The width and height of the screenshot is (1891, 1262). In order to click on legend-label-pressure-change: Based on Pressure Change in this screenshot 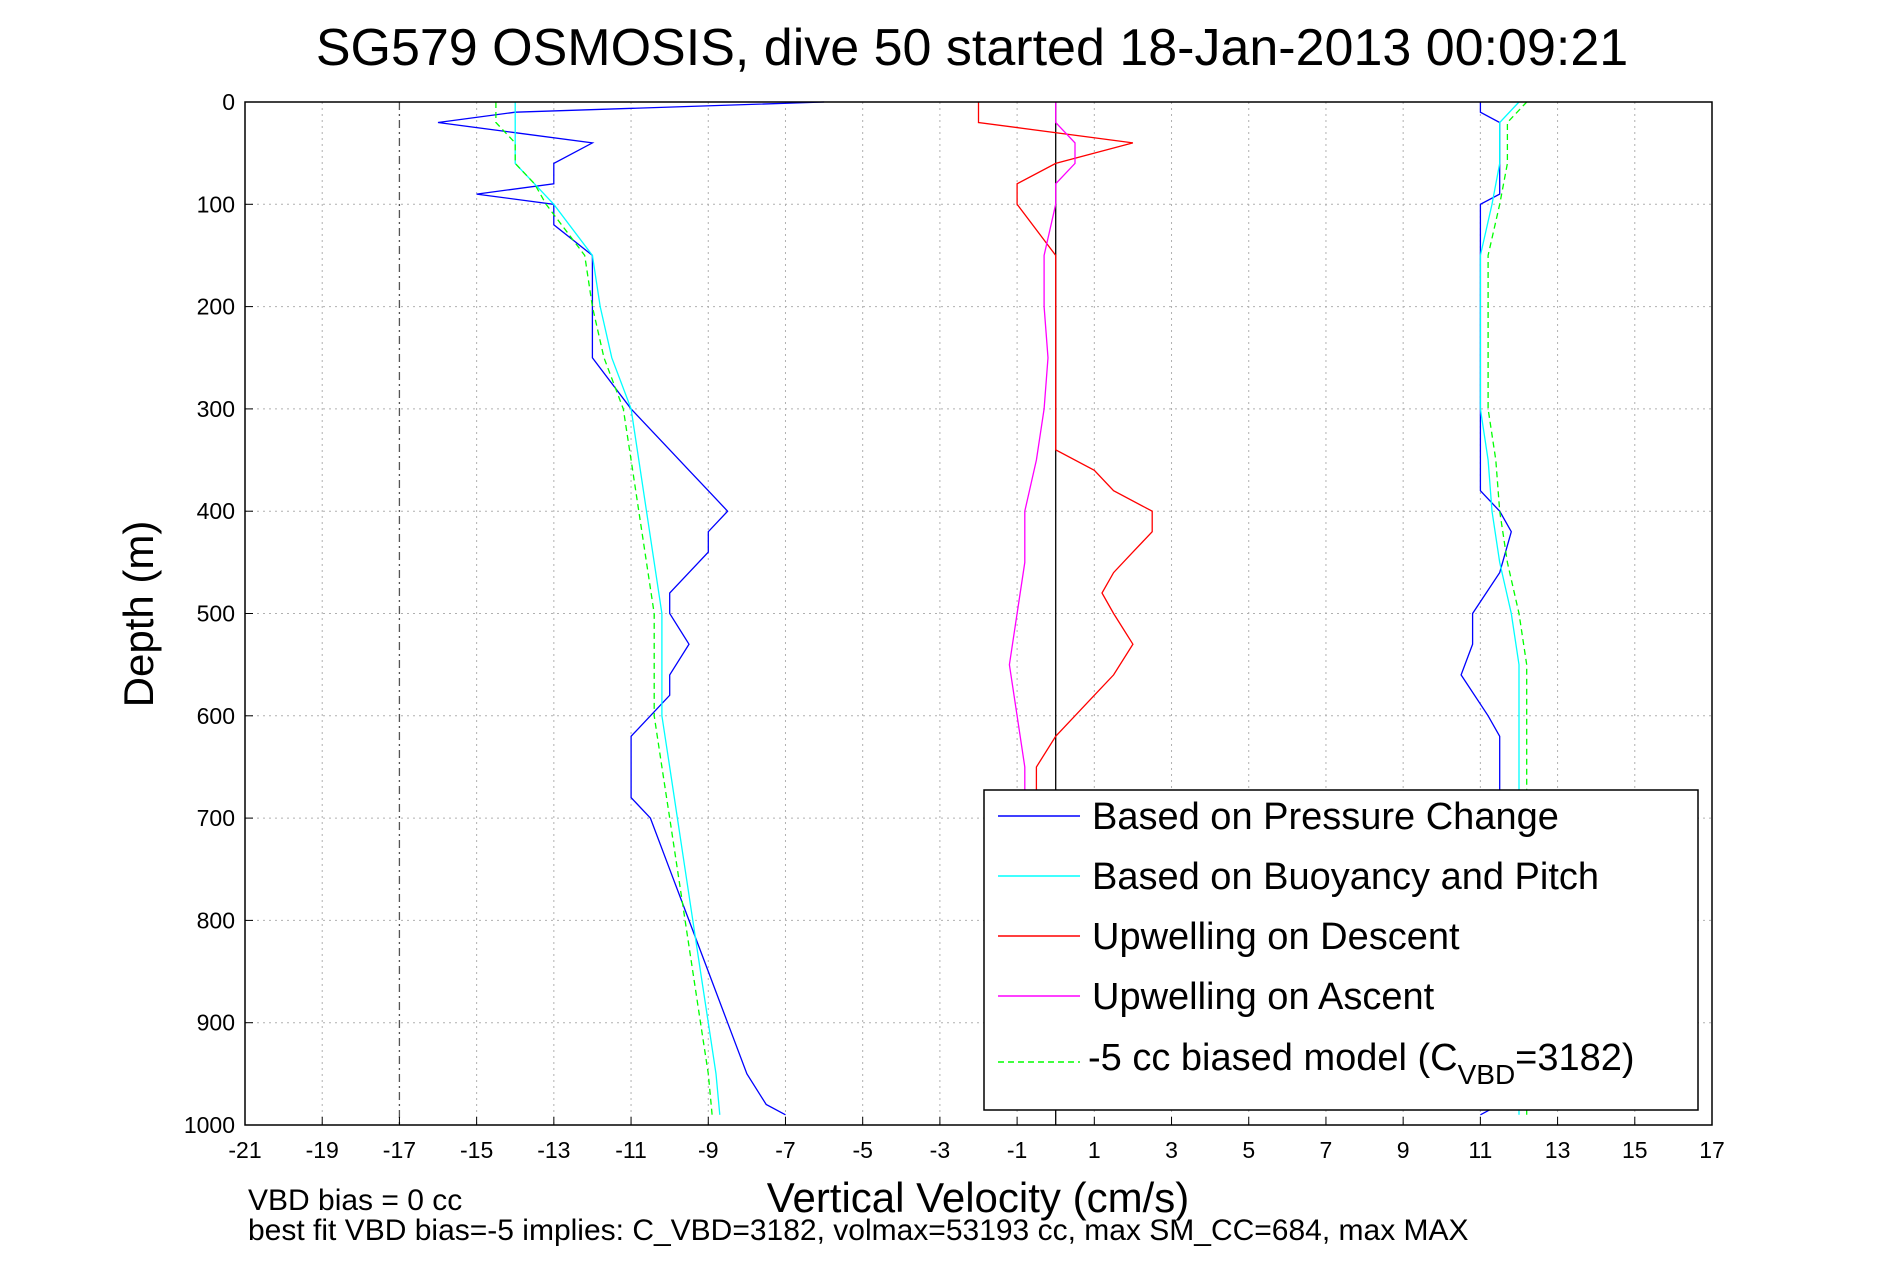, I will do `click(1325, 817)`.